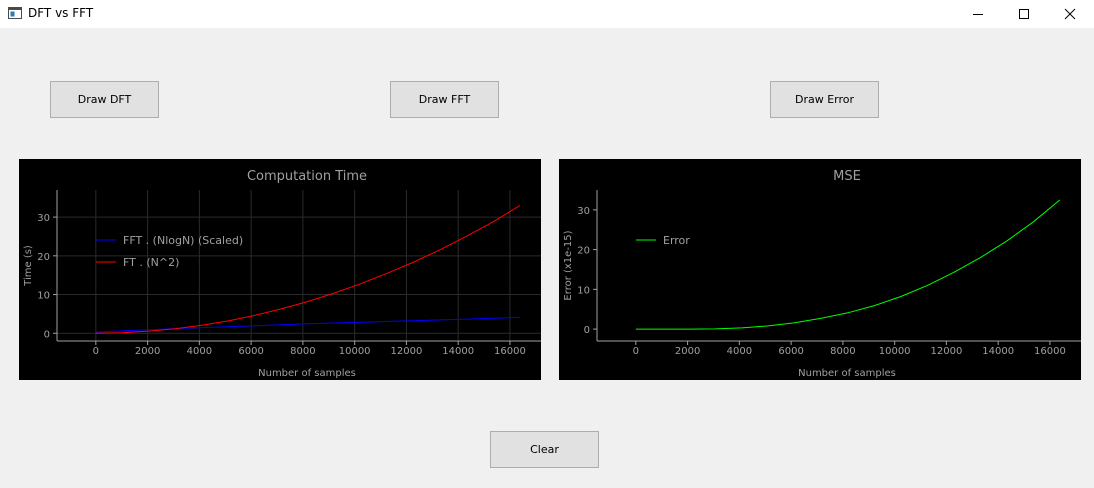  I want to click on legend-label: Error, so click(676, 240).